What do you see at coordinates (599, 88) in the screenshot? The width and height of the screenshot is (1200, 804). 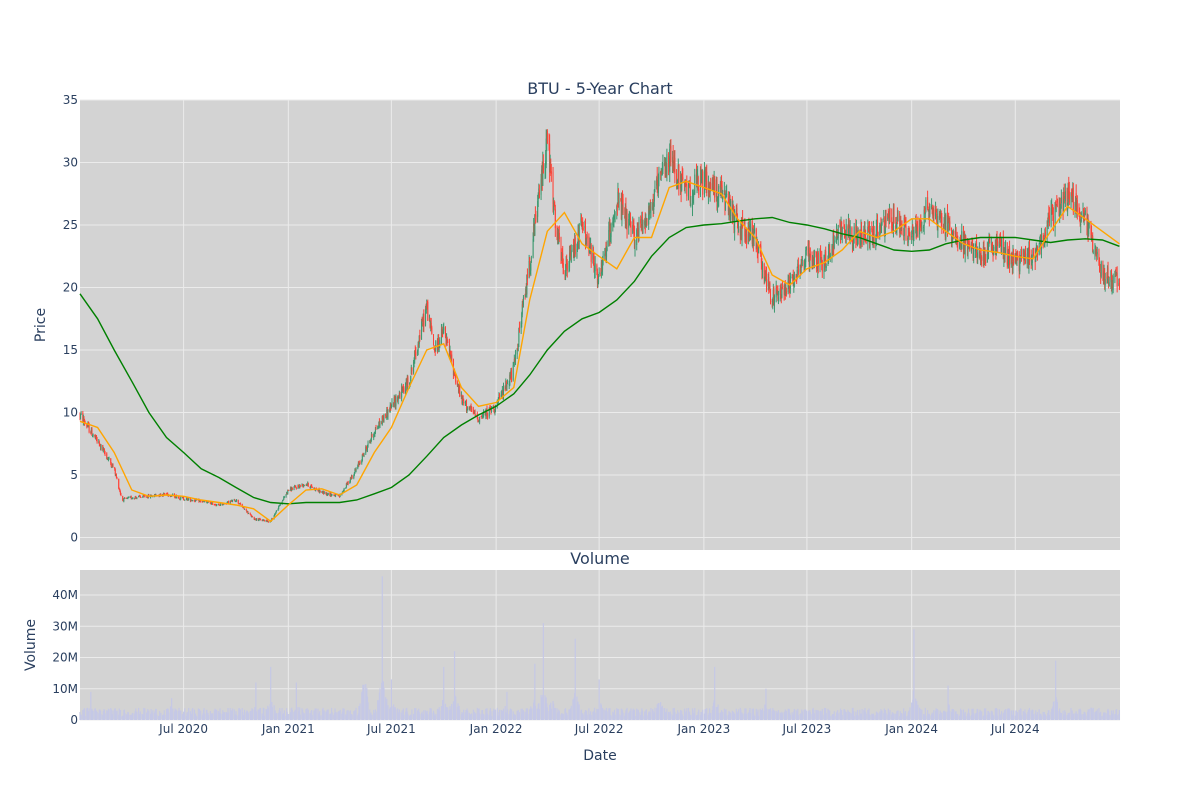 I see `chart-title: BTU - 5-Year Chart` at bounding box center [599, 88].